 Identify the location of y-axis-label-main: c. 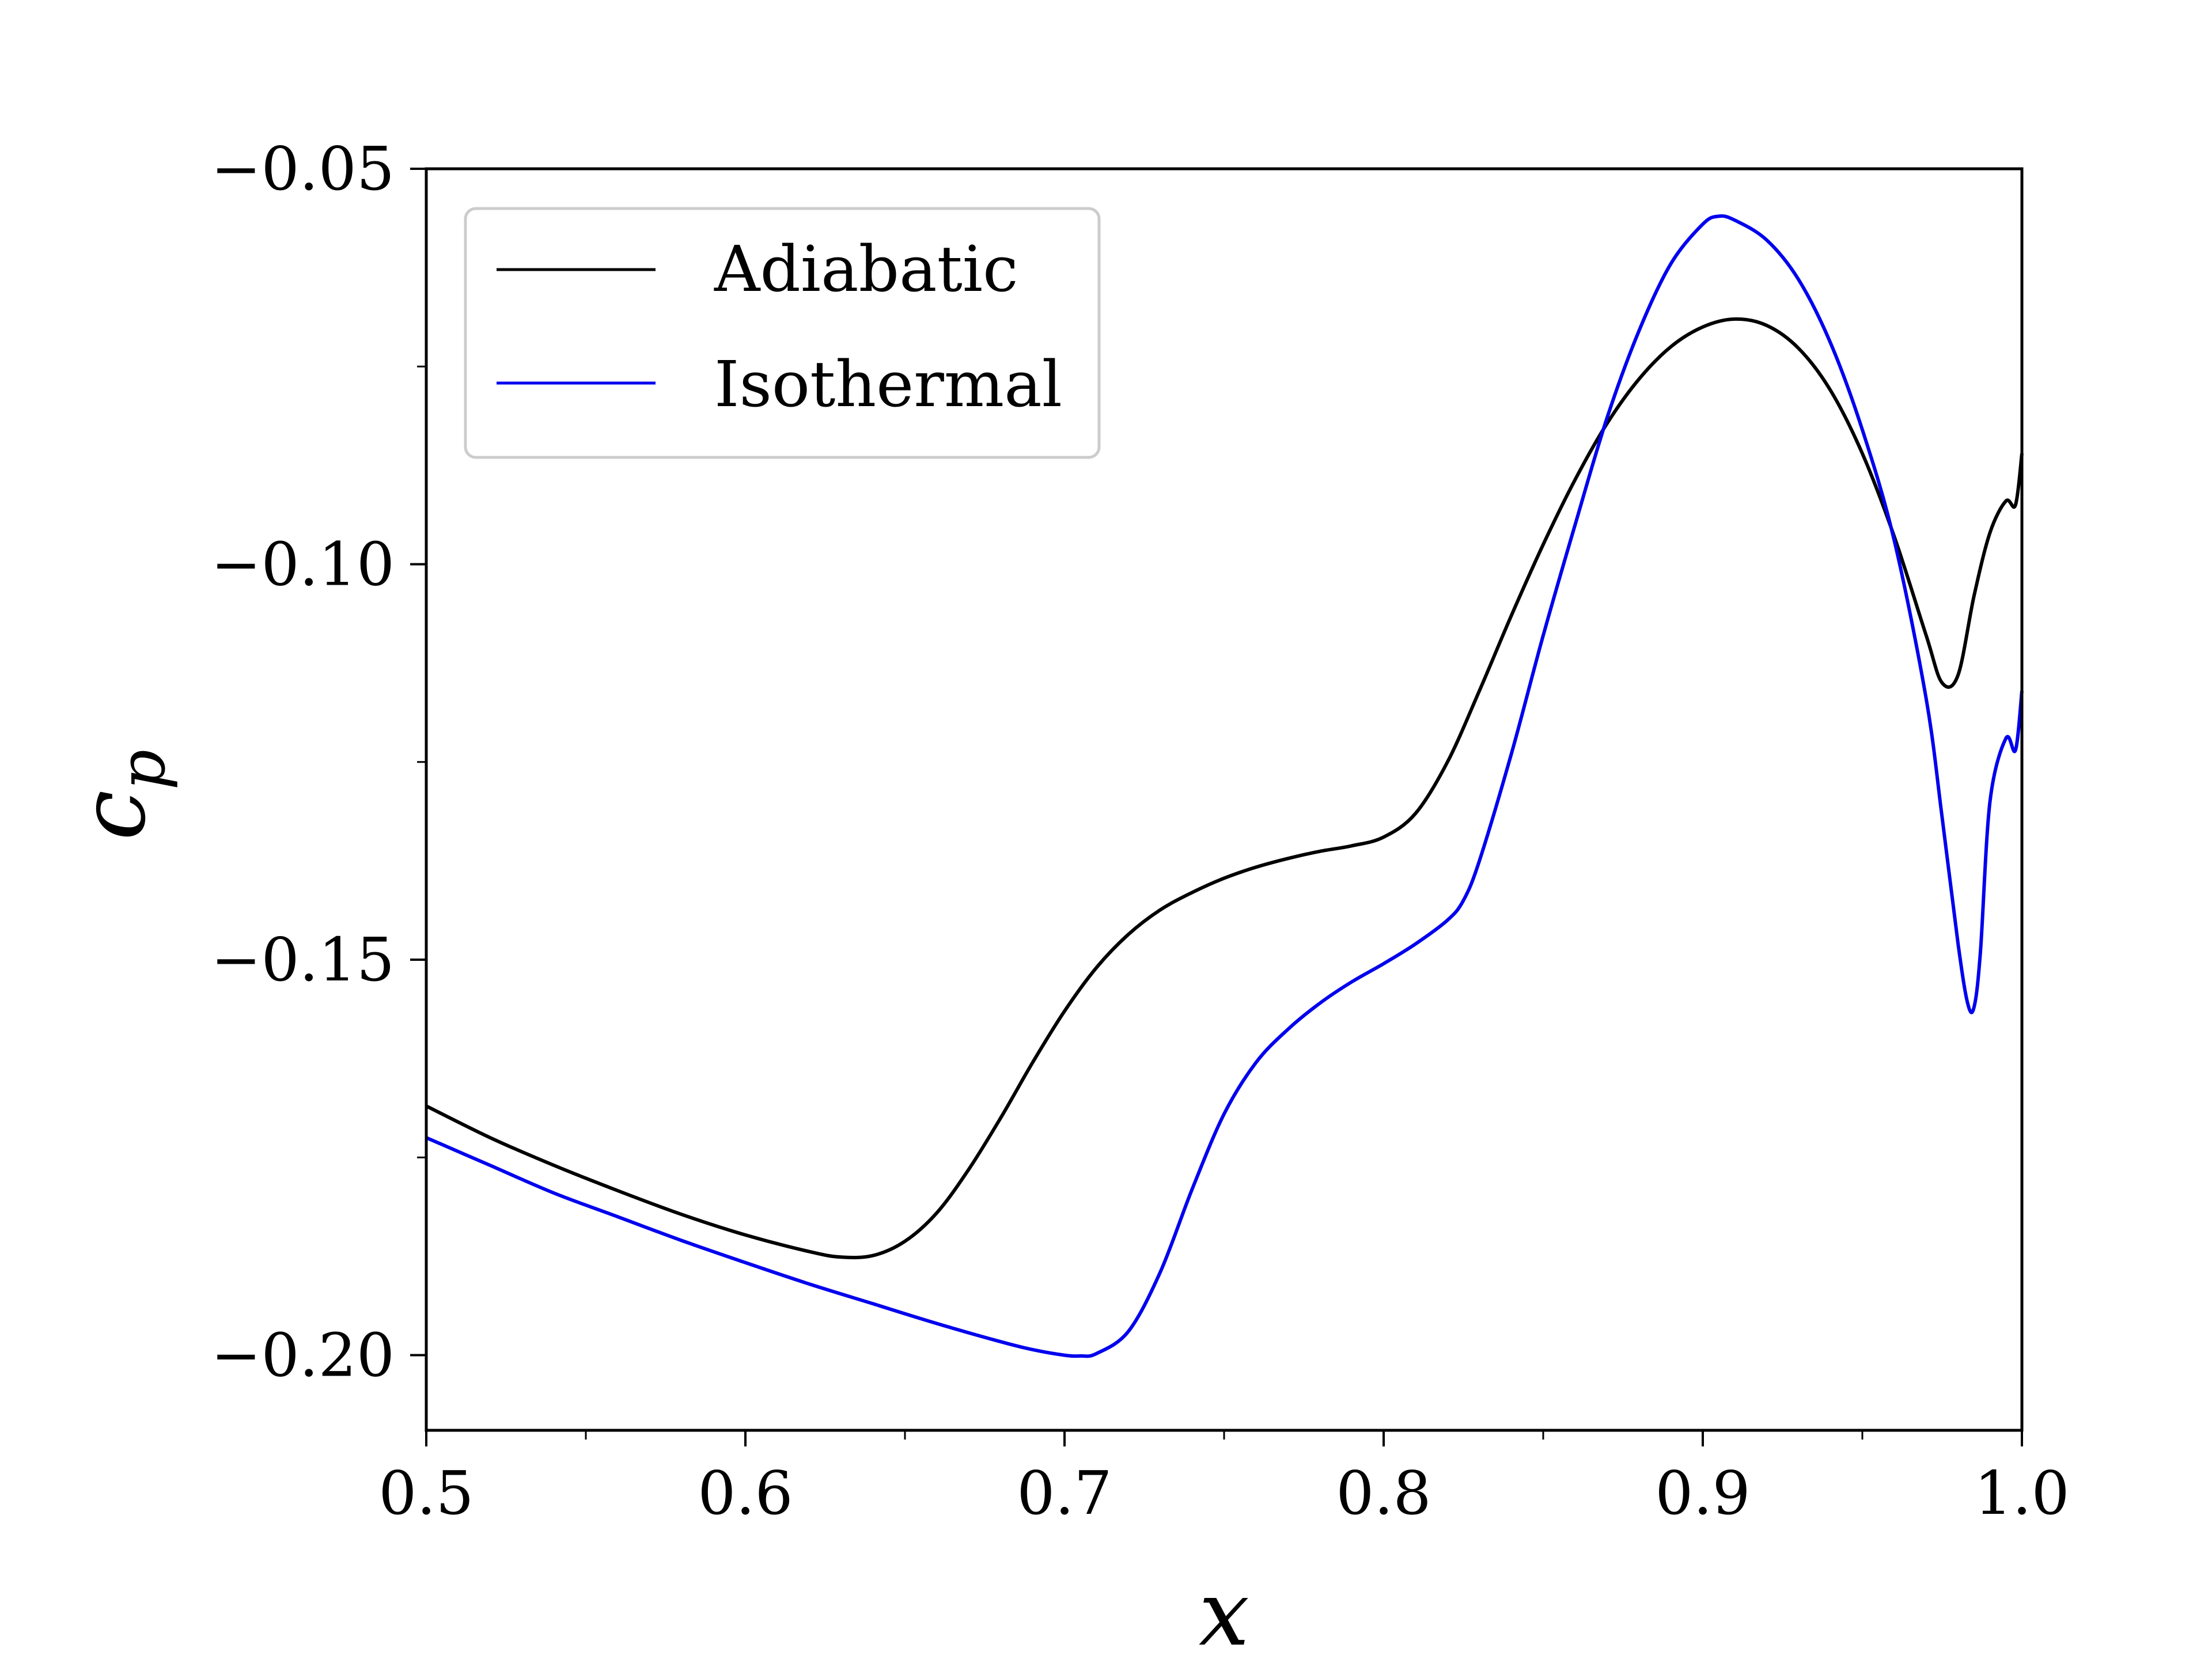
(112, 815).